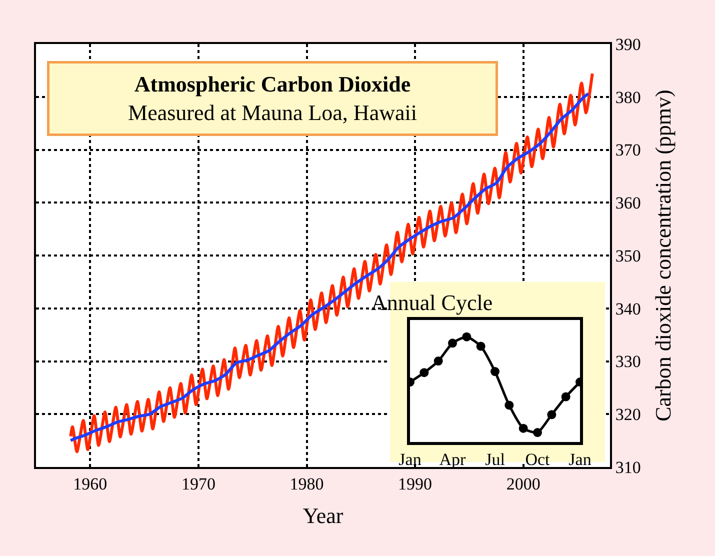 This screenshot has width=715, height=556. I want to click on x-tick-label: 1970, so click(198, 484).